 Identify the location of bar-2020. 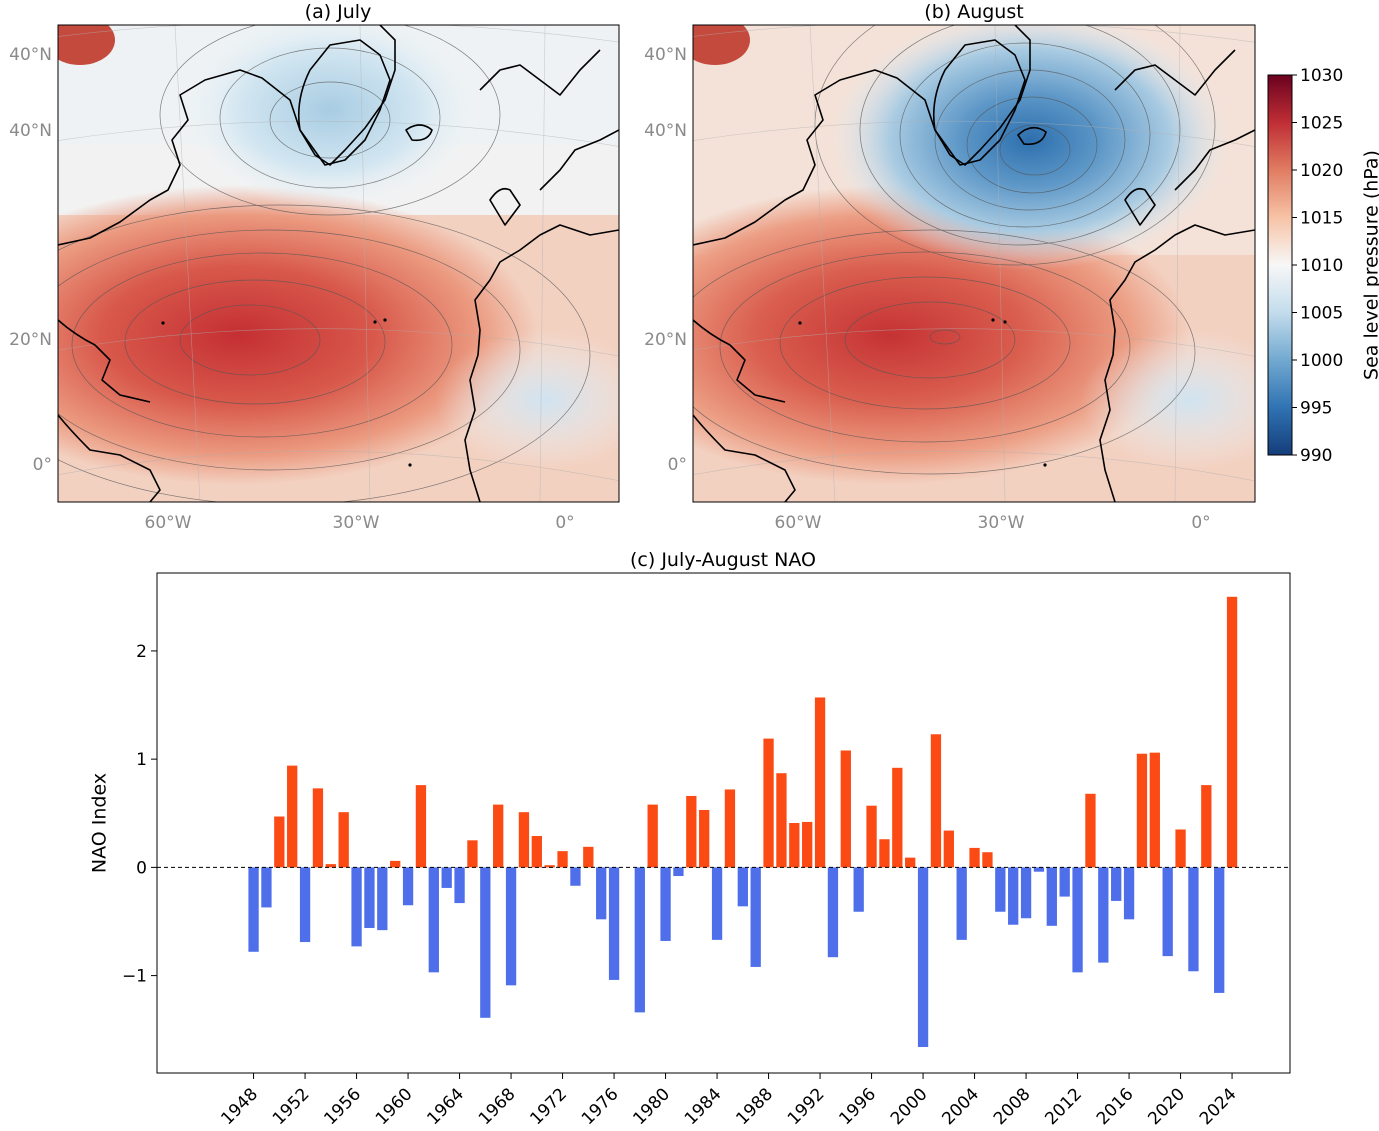
(1180, 848).